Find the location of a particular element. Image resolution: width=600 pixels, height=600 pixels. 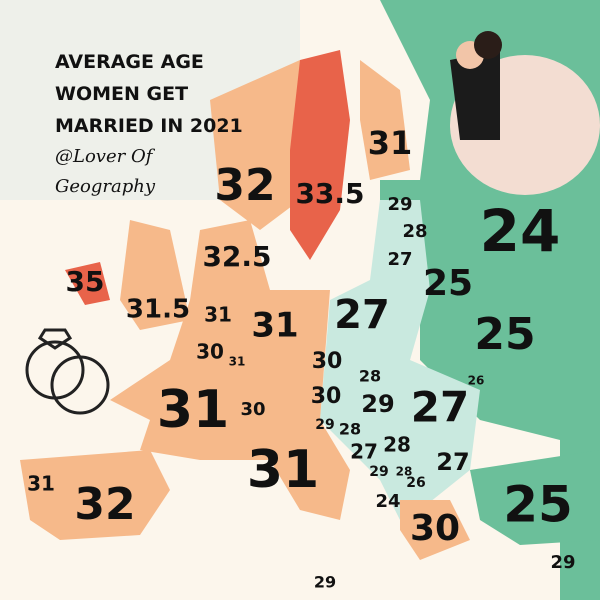

age-label: 35 is located at coordinates (85, 281).